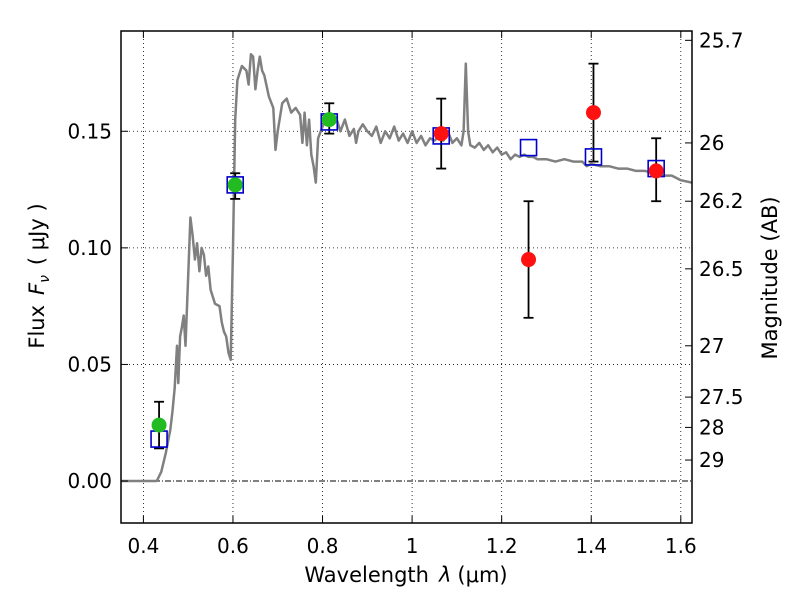 This screenshot has height=600, width=800. What do you see at coordinates (89, 131) in the screenshot?
I see `y-tick-label: 0.15` at bounding box center [89, 131].